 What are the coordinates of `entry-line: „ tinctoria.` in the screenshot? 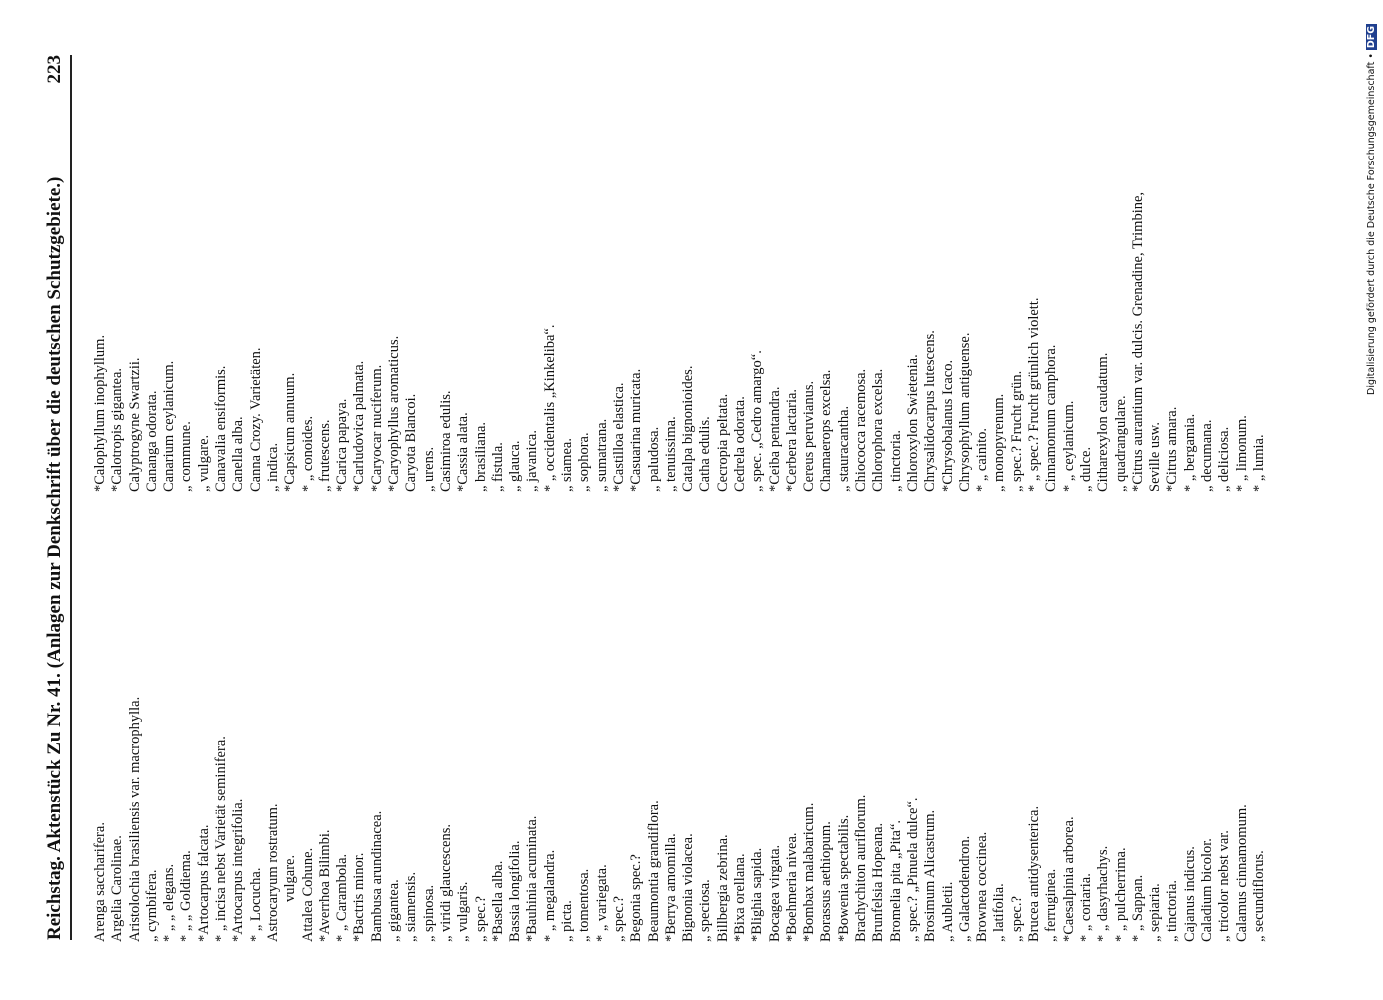 It's located at (895, 460).